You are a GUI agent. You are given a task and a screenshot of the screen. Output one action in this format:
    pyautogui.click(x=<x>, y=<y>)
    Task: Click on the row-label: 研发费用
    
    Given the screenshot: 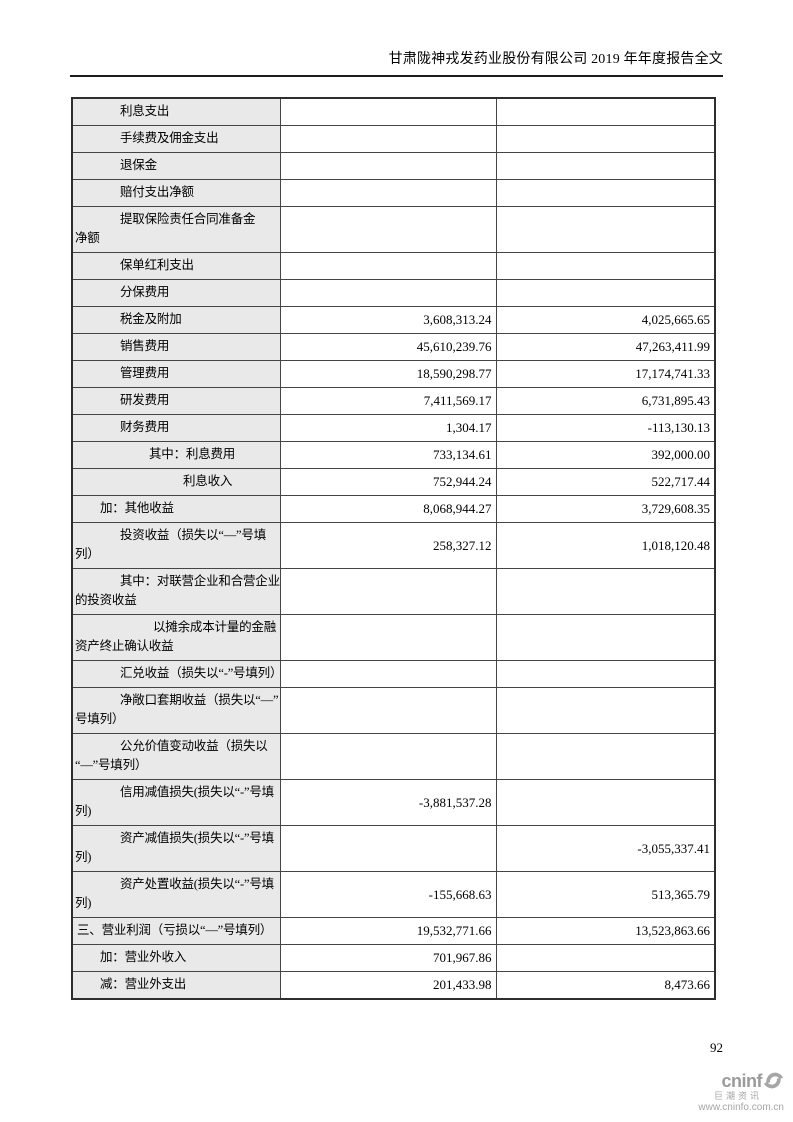 What is the action you would take?
    pyautogui.click(x=176, y=401)
    